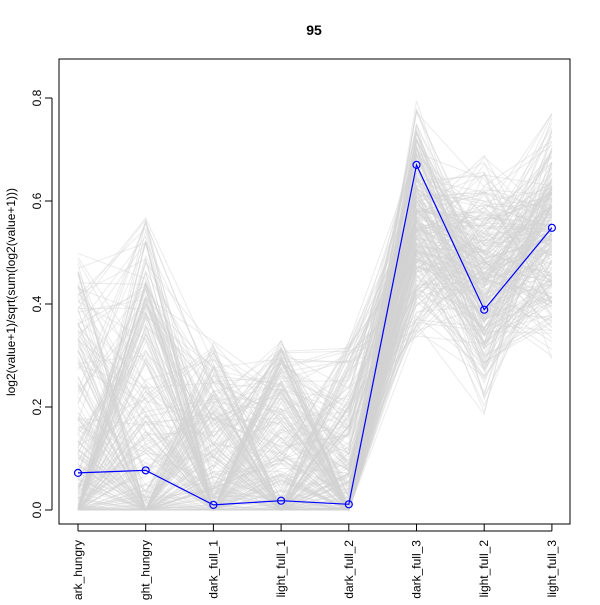  I want to click on highlight-point, so click(348, 504).